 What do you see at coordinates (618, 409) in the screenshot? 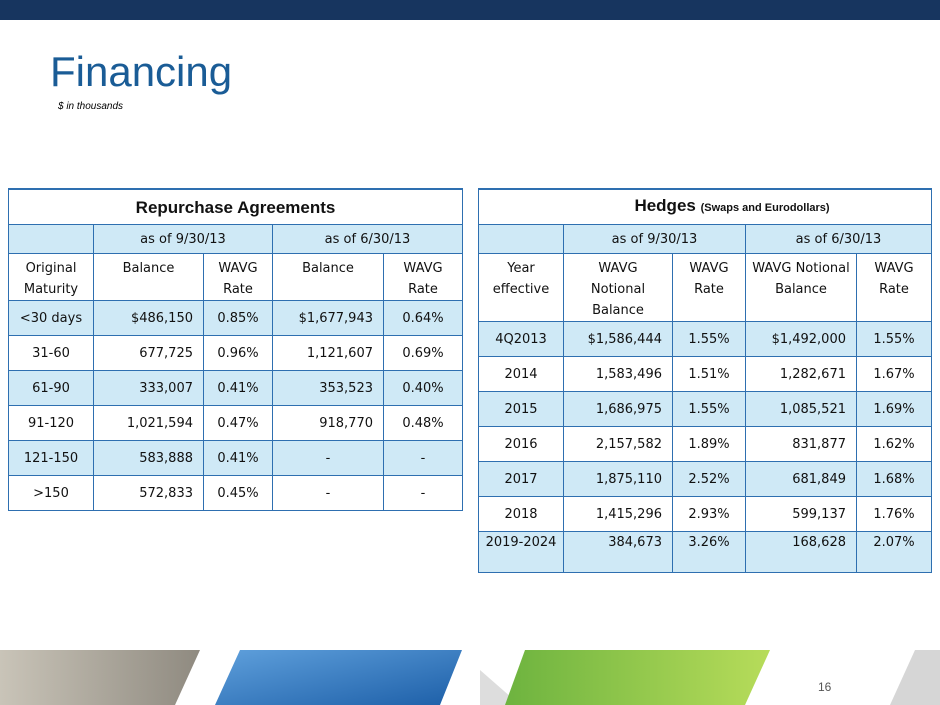
I see `cell: 1,686,975` at bounding box center [618, 409].